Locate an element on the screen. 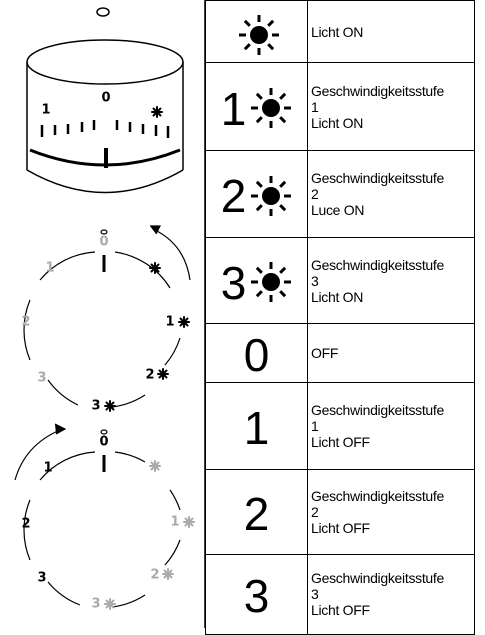 The width and height of the screenshot is (485, 635). row: Licht ON is located at coordinates (340, 31).